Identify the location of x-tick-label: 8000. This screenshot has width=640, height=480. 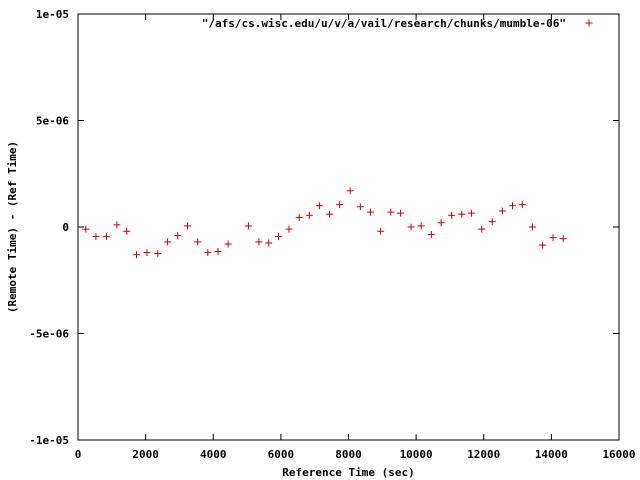
(348, 454).